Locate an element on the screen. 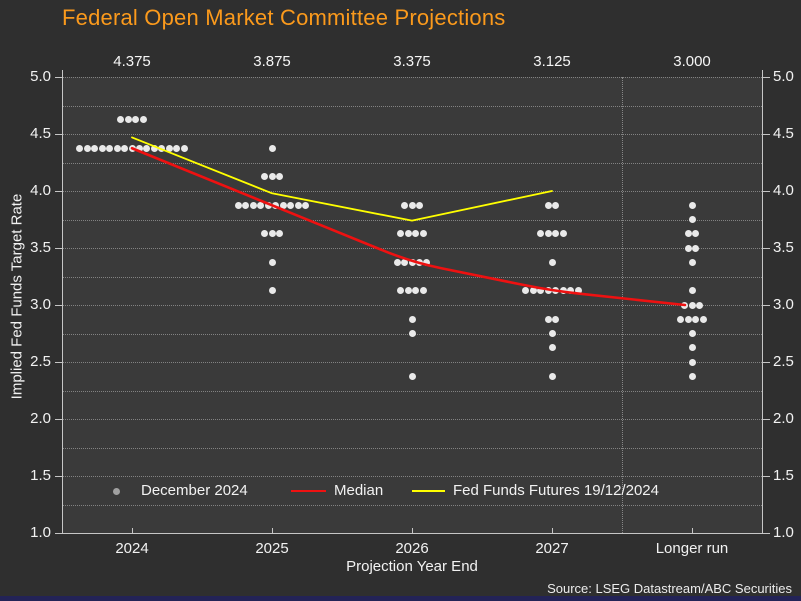 The height and width of the screenshot is (601, 801). y-tick-label-right: 2.0 is located at coordinates (783, 418).